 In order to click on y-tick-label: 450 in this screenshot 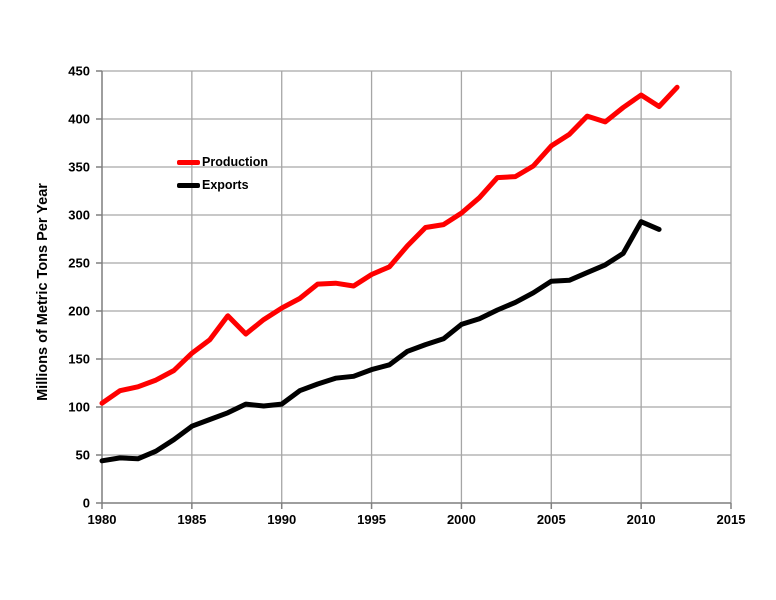, I will do `click(79, 71)`.